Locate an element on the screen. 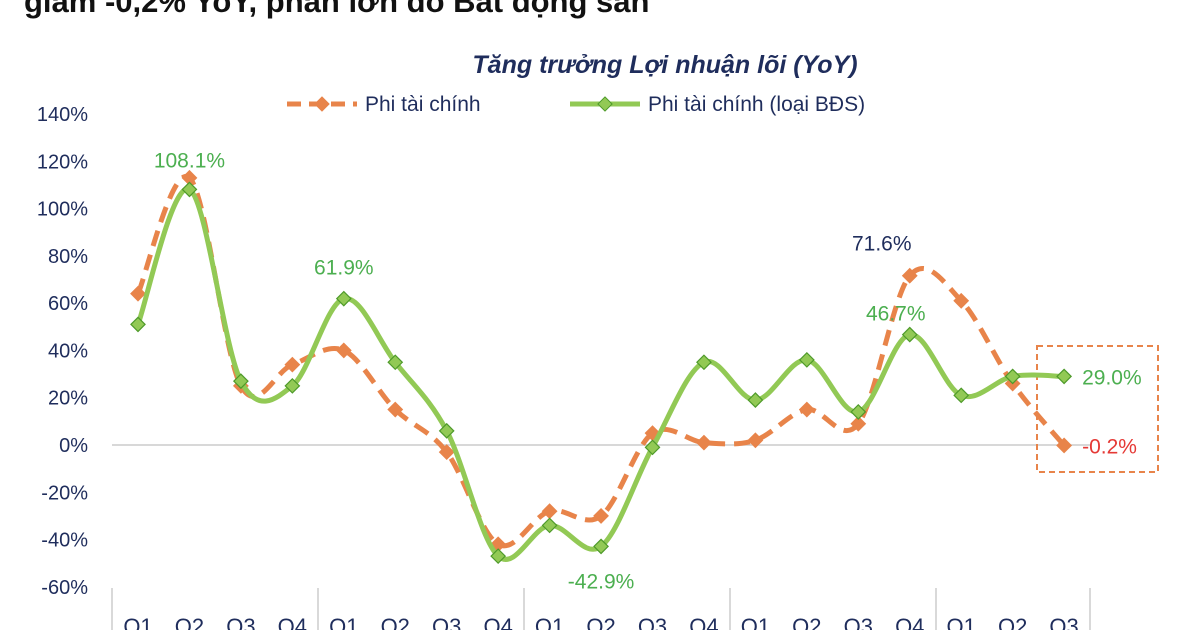 Image resolution: width=1200 pixels, height=630 pixels. data-label: -42.9% is located at coordinates (601, 581).